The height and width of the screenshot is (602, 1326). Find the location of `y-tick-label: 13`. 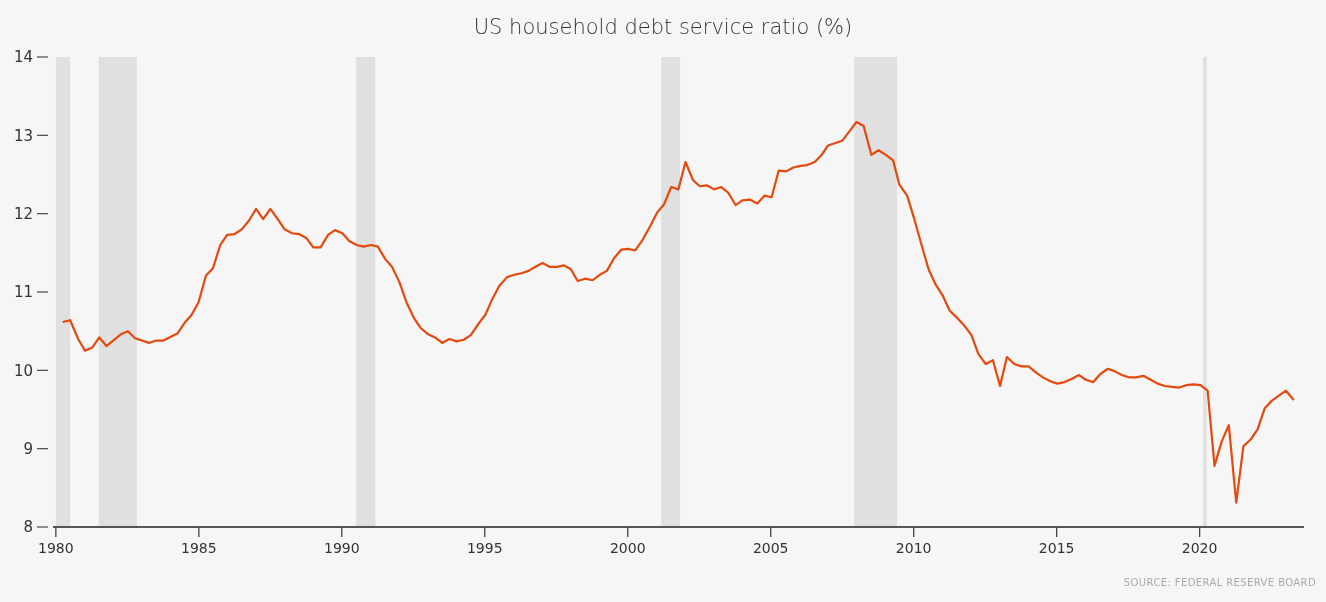

y-tick-label: 13 is located at coordinates (23, 135).